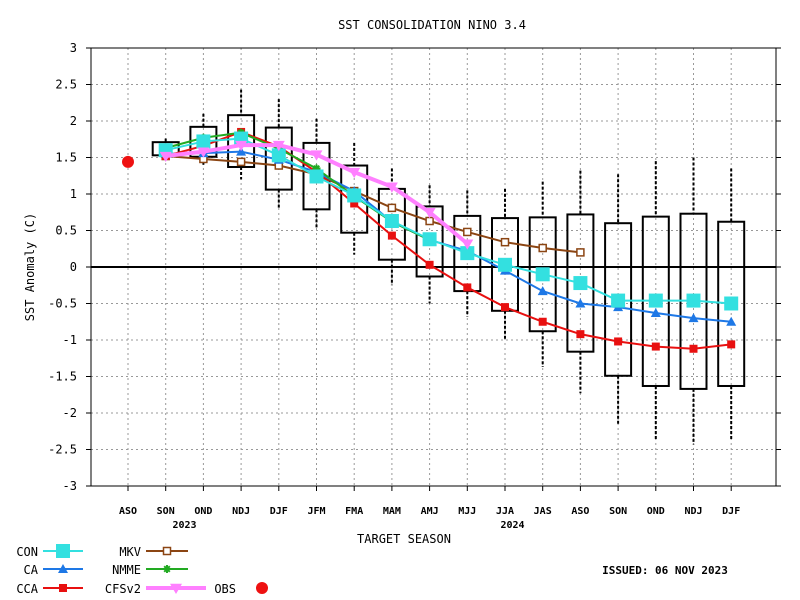  What do you see at coordinates (27, 552) in the screenshot?
I see `legend-label: CON` at bounding box center [27, 552].